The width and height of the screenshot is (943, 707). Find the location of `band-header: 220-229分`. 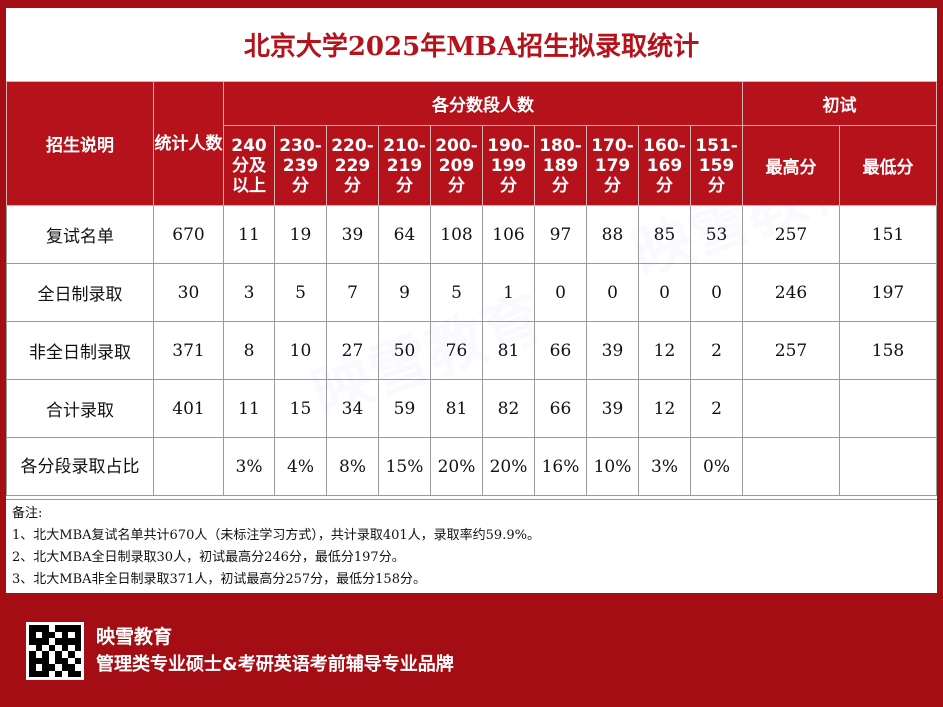

band-header: 220-229分 is located at coordinates (352, 165).